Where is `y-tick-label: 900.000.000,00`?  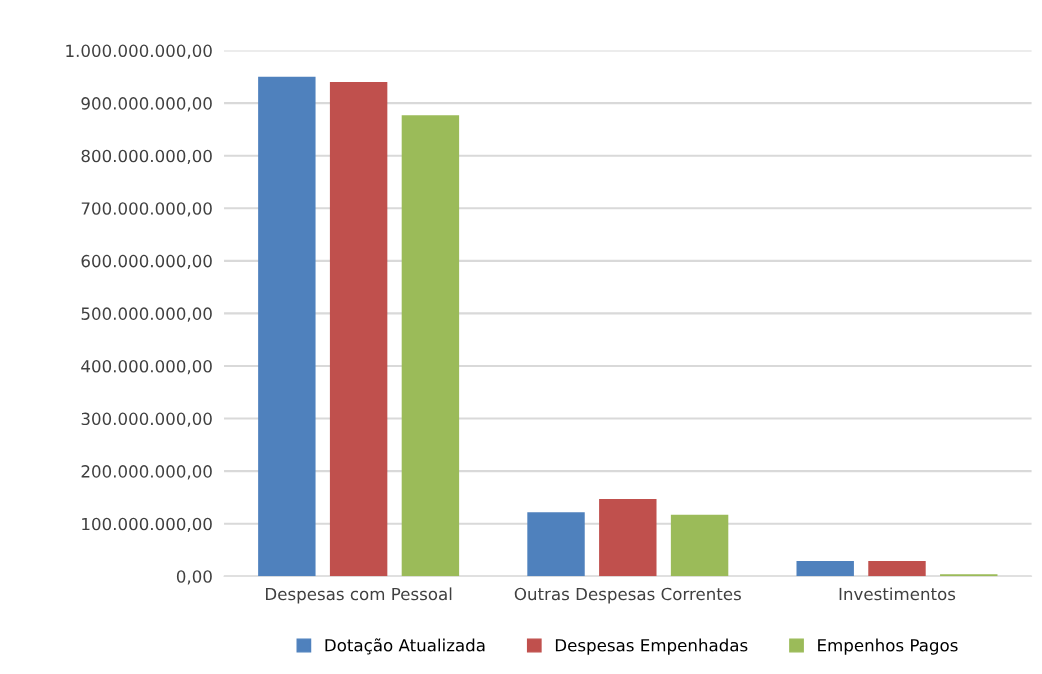
y-tick-label: 900.000.000,00 is located at coordinates (146, 104).